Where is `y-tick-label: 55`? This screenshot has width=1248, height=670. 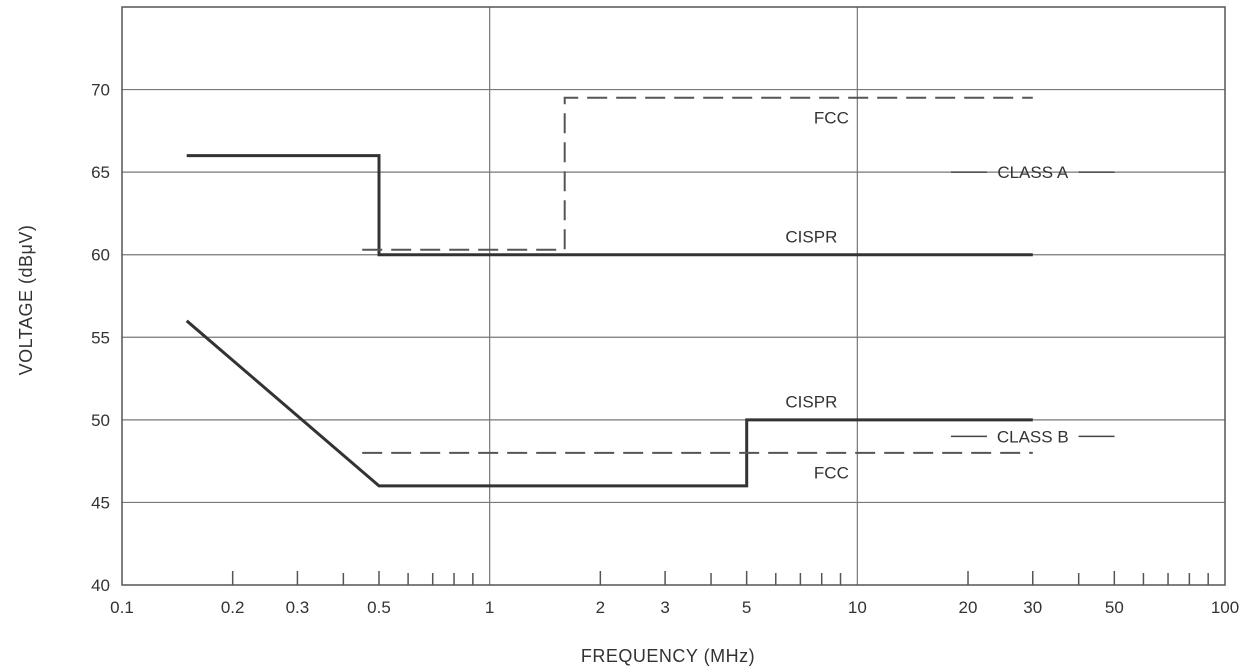
y-tick-label: 55 is located at coordinates (100, 337).